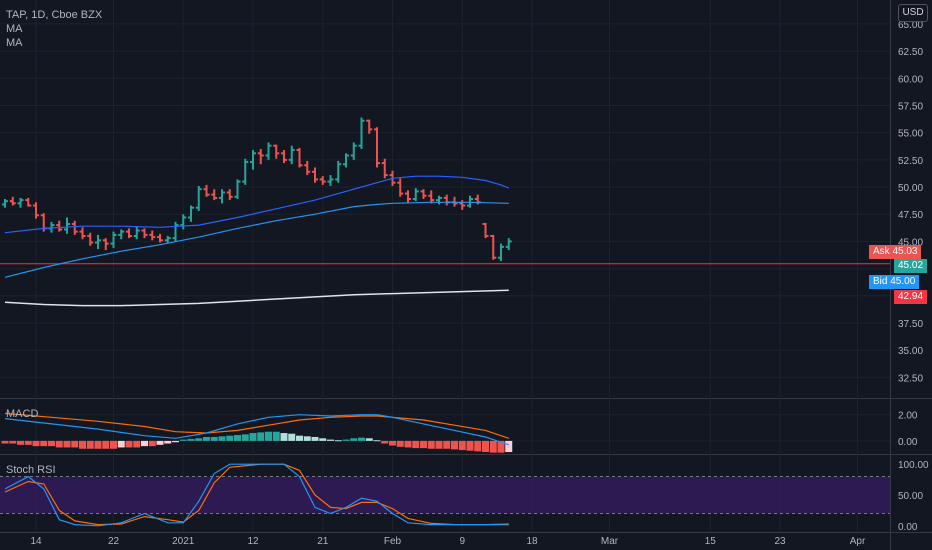 The width and height of the screenshot is (932, 550). Describe the element at coordinates (895, 252) in the screenshot. I see `ask-tag: Ask 45.03` at that location.